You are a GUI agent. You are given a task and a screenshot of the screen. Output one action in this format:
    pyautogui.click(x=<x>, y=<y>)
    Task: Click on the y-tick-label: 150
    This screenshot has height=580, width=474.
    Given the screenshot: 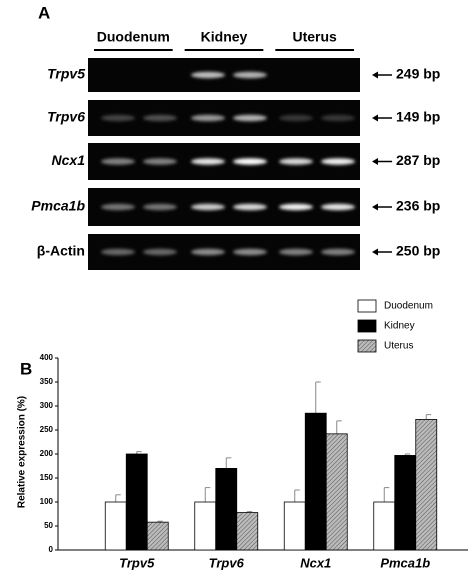 What is the action you would take?
    pyautogui.click(x=47, y=477)
    